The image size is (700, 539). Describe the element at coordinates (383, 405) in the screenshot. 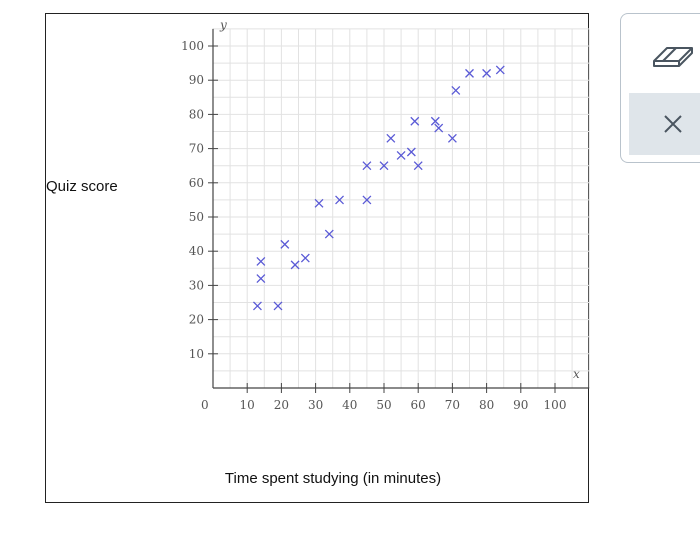

I see `x-tick-label: 50` at that location.